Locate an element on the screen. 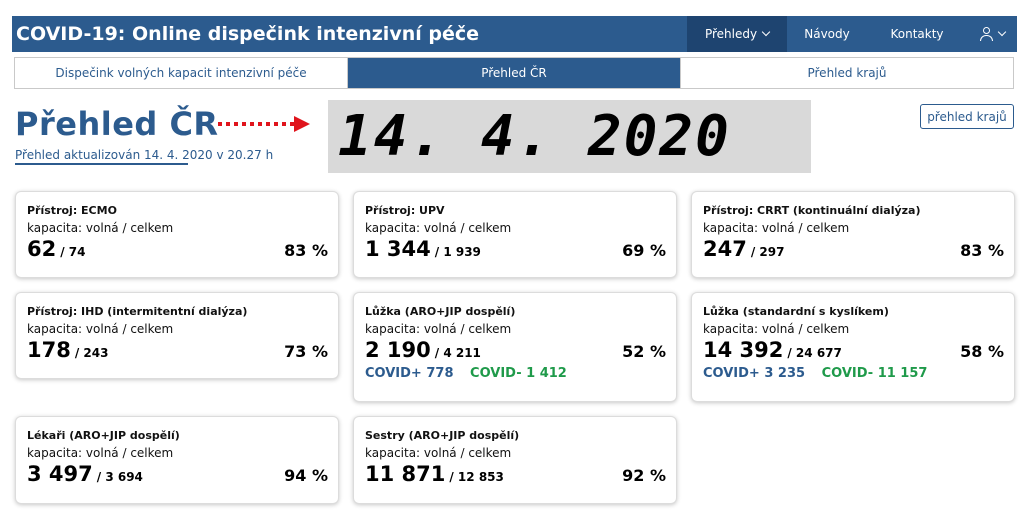 This screenshot has width=1024, height=511. capacity-percent: 58 % is located at coordinates (982, 351).